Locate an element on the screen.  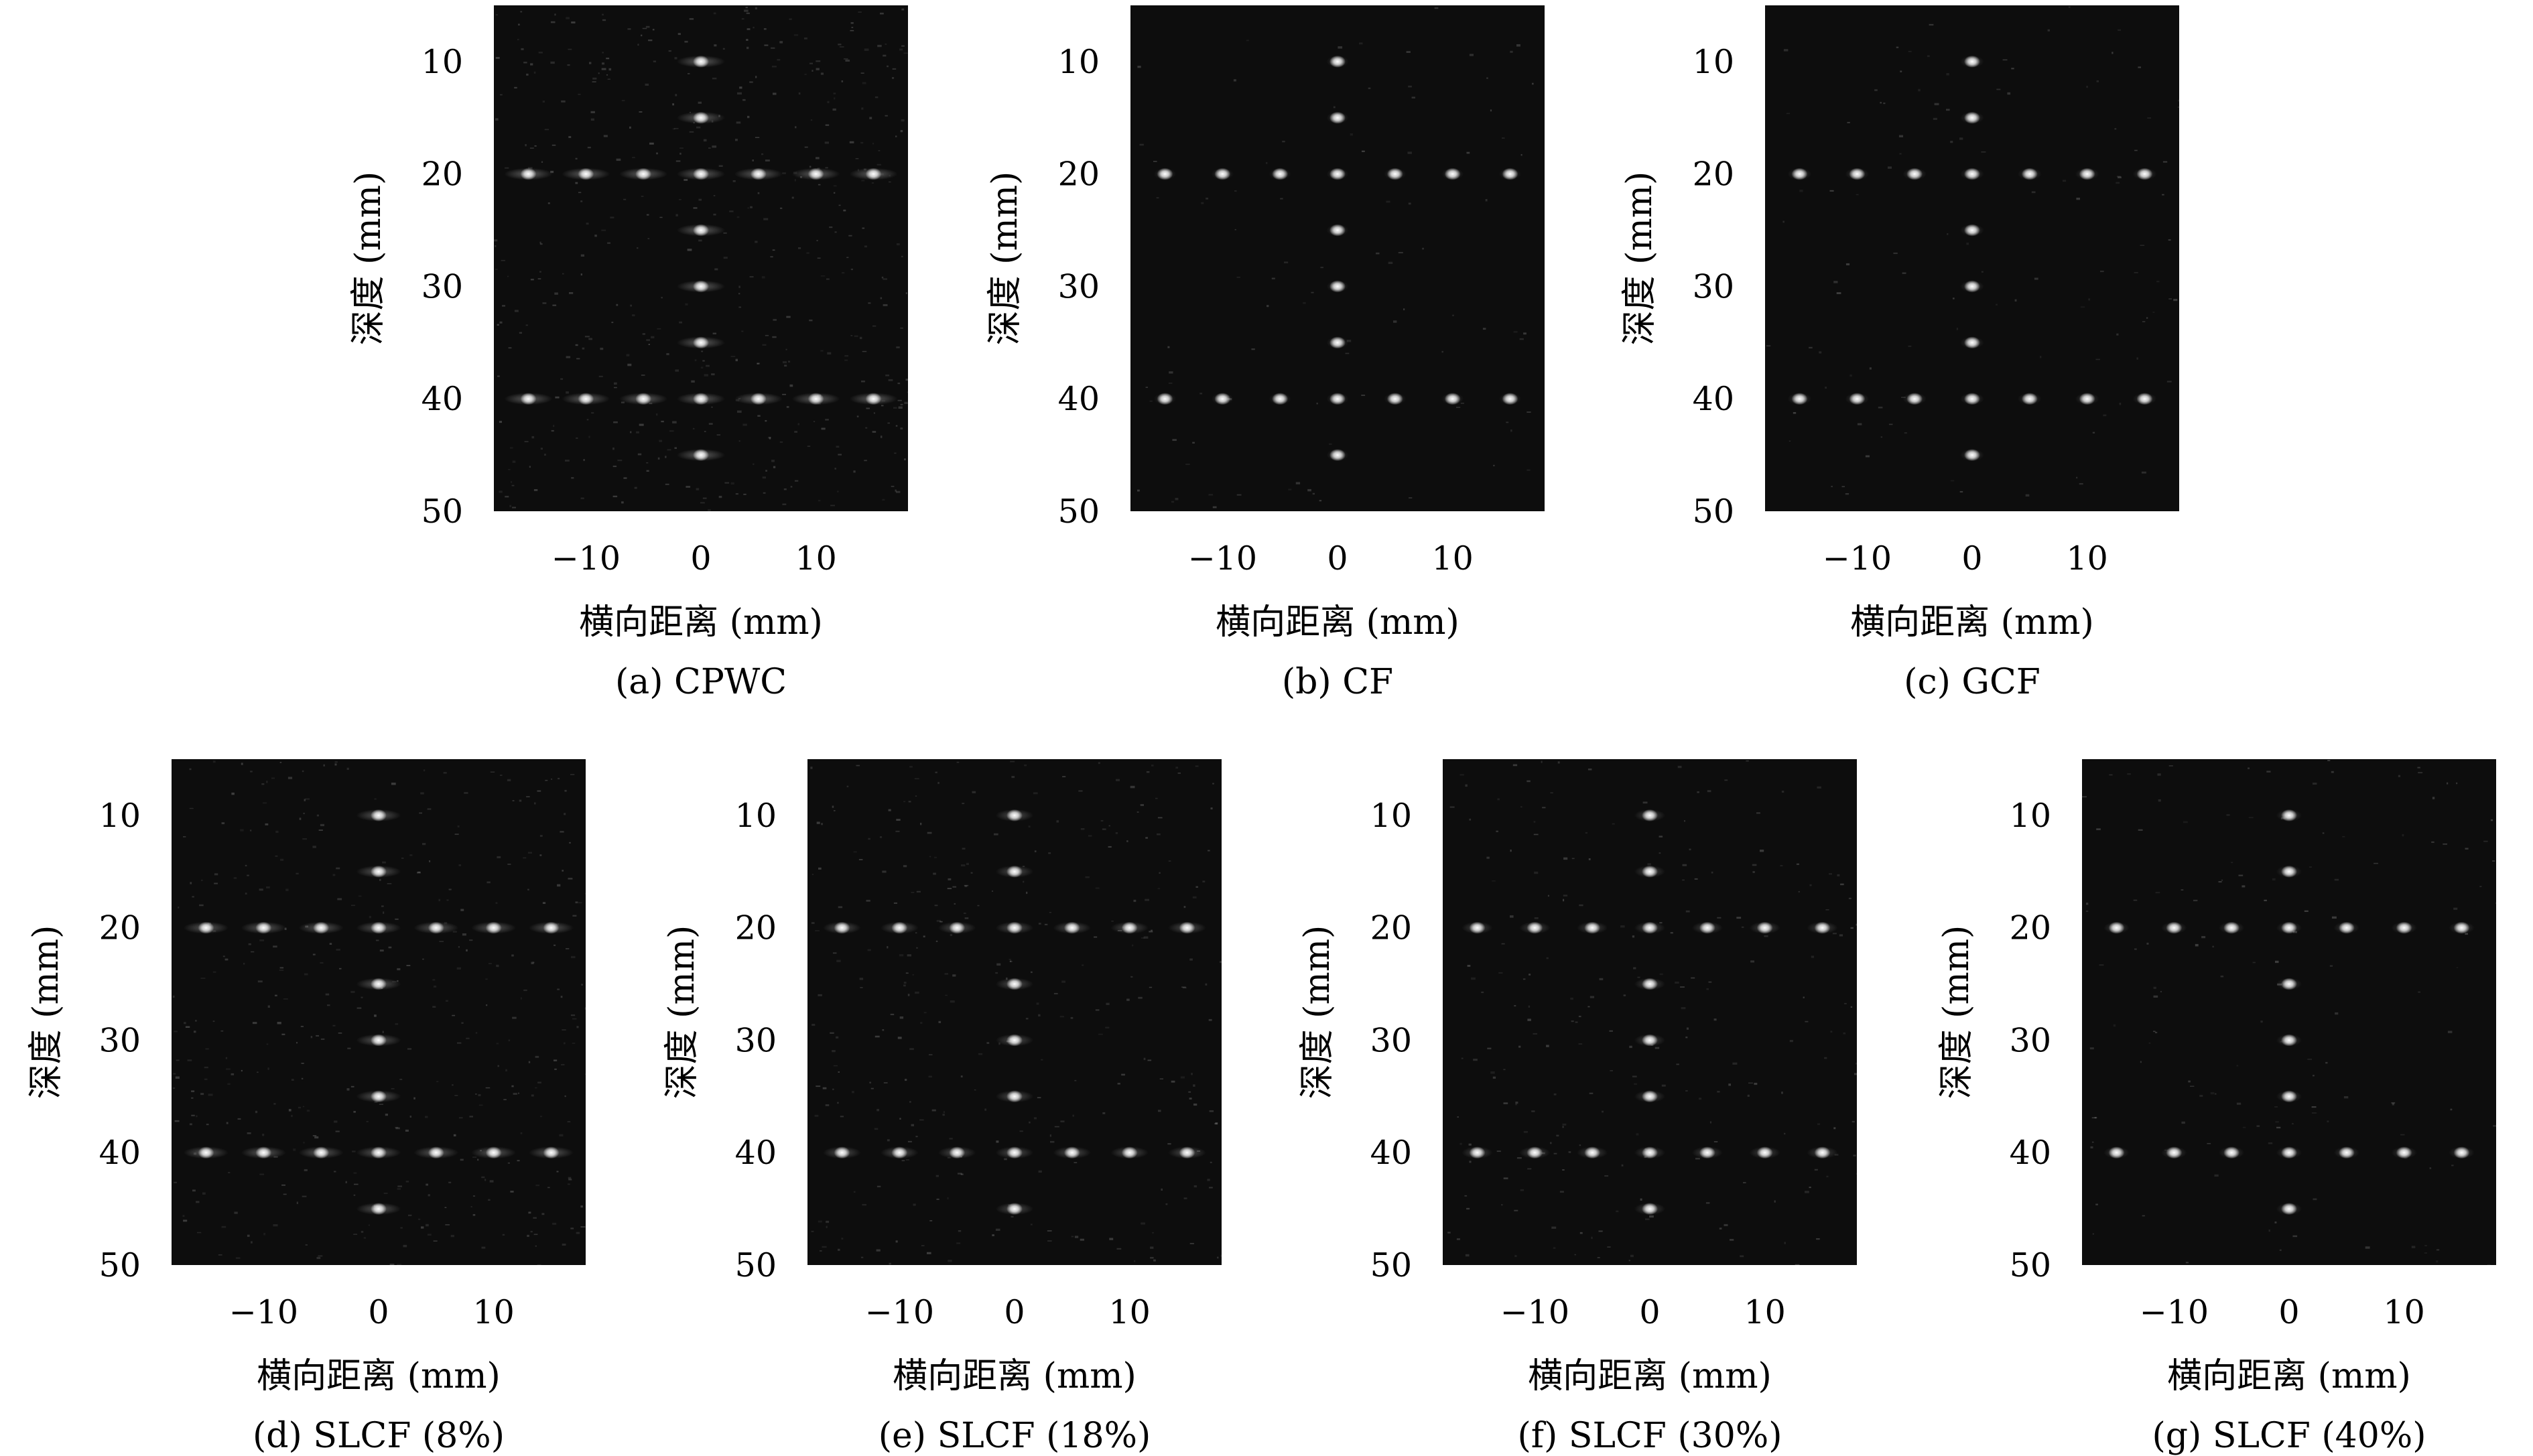
y-tick-label: 20 is located at coordinates (756, 928).